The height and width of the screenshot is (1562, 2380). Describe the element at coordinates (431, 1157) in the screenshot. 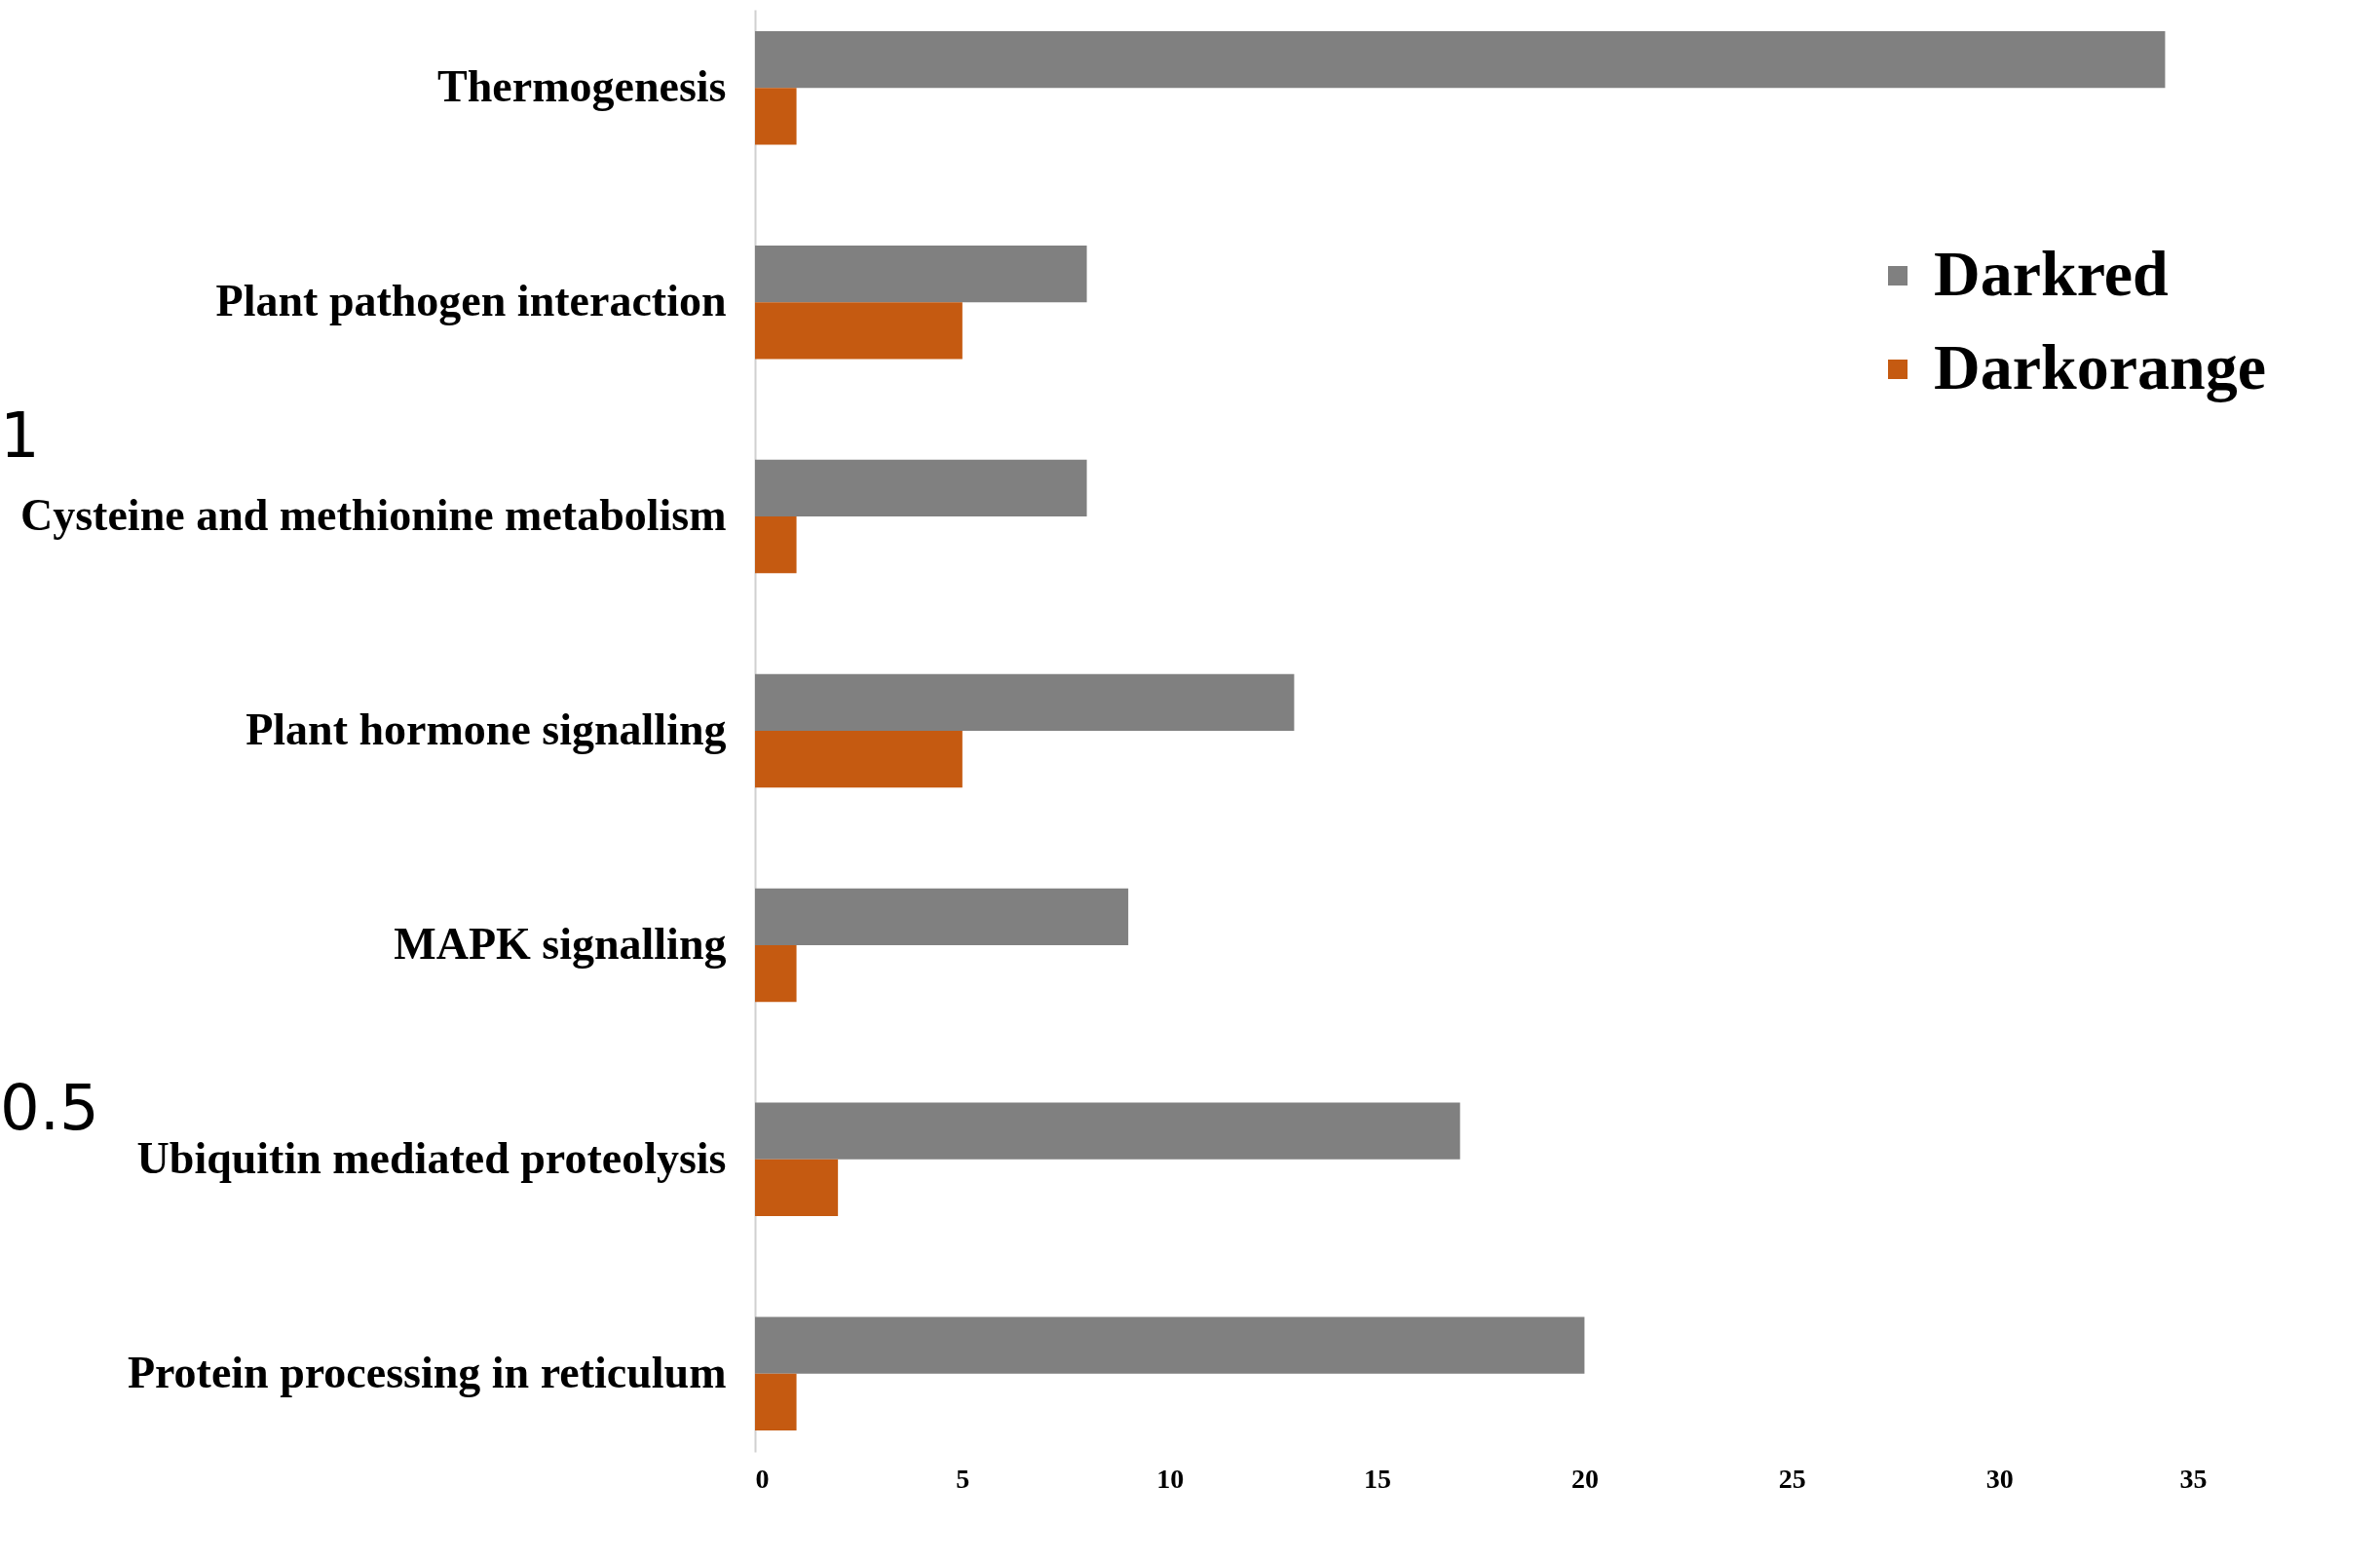

I see `y-tick-label: Ubiquitin mediated proteolysis` at that location.